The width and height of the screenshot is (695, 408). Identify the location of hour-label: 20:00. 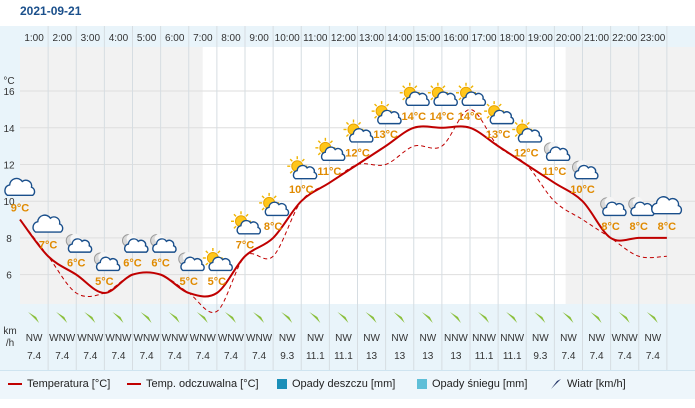
(568, 38).